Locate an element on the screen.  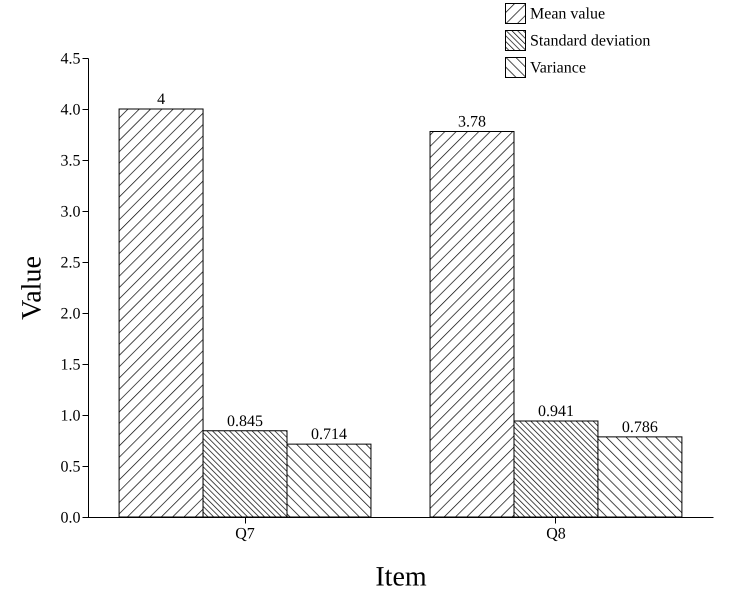
data-label: 0.941 is located at coordinates (556, 411).